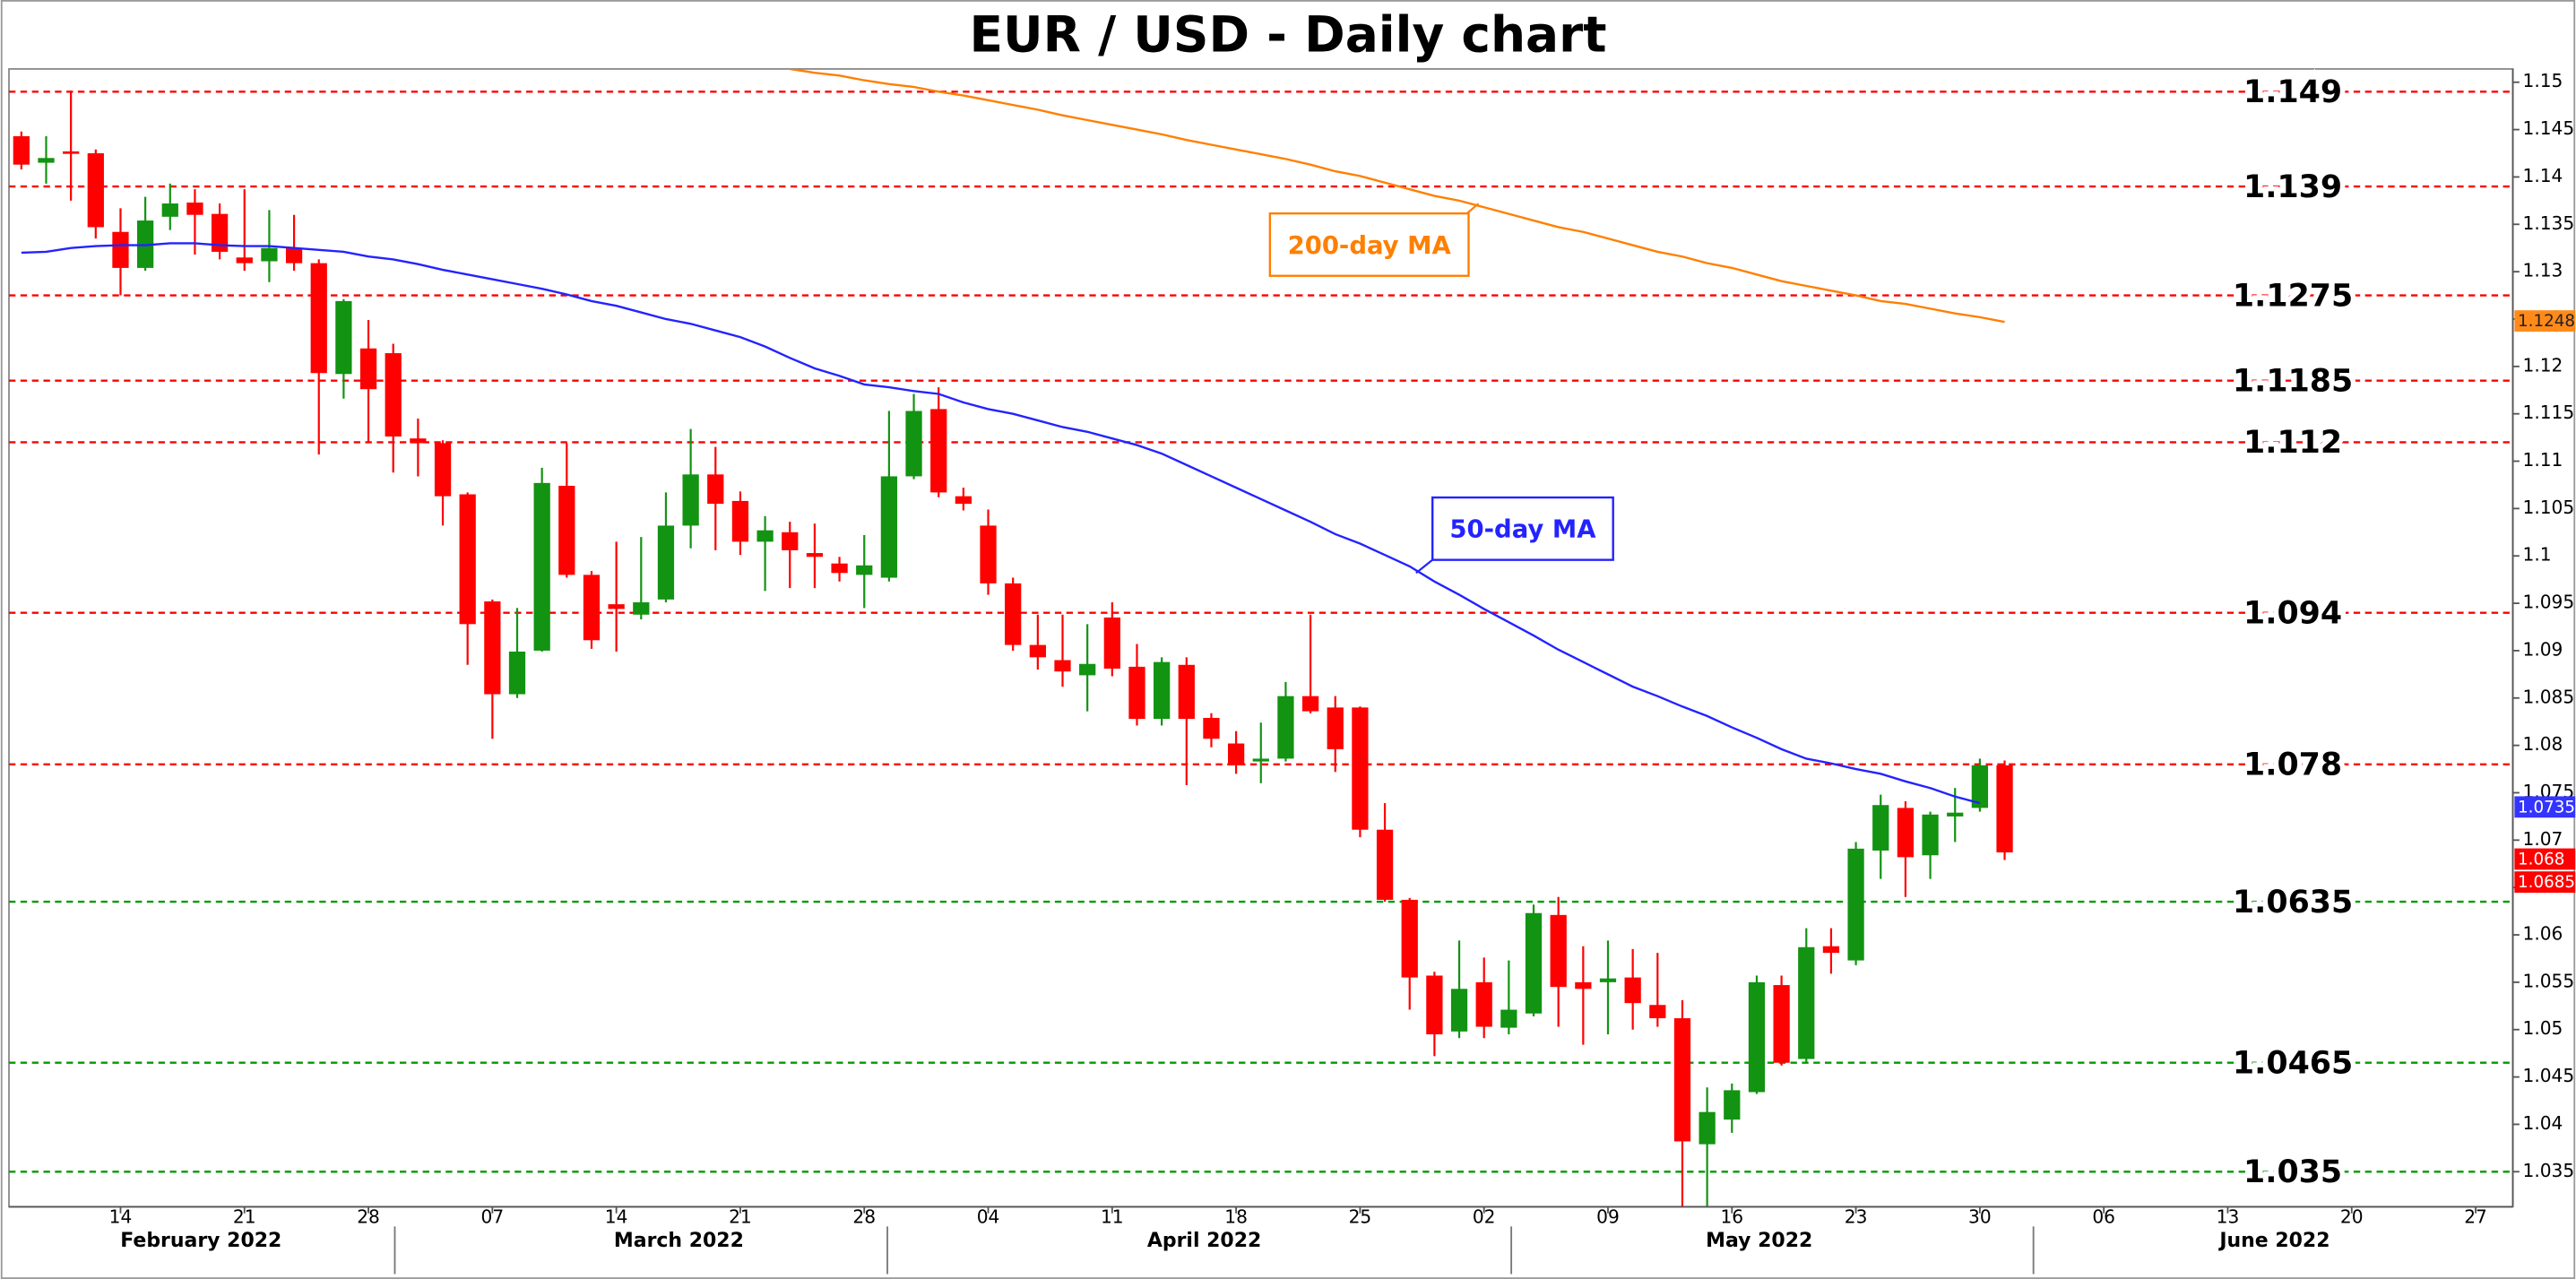 The image size is (2576, 1279). I want to click on y-tick-label: 1.085, so click(2549, 697).